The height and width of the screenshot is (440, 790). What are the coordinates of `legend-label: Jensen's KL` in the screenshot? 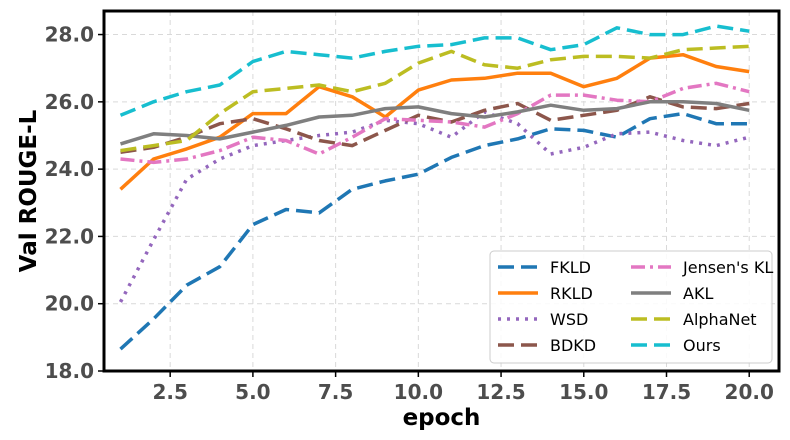 It's located at (727, 267).